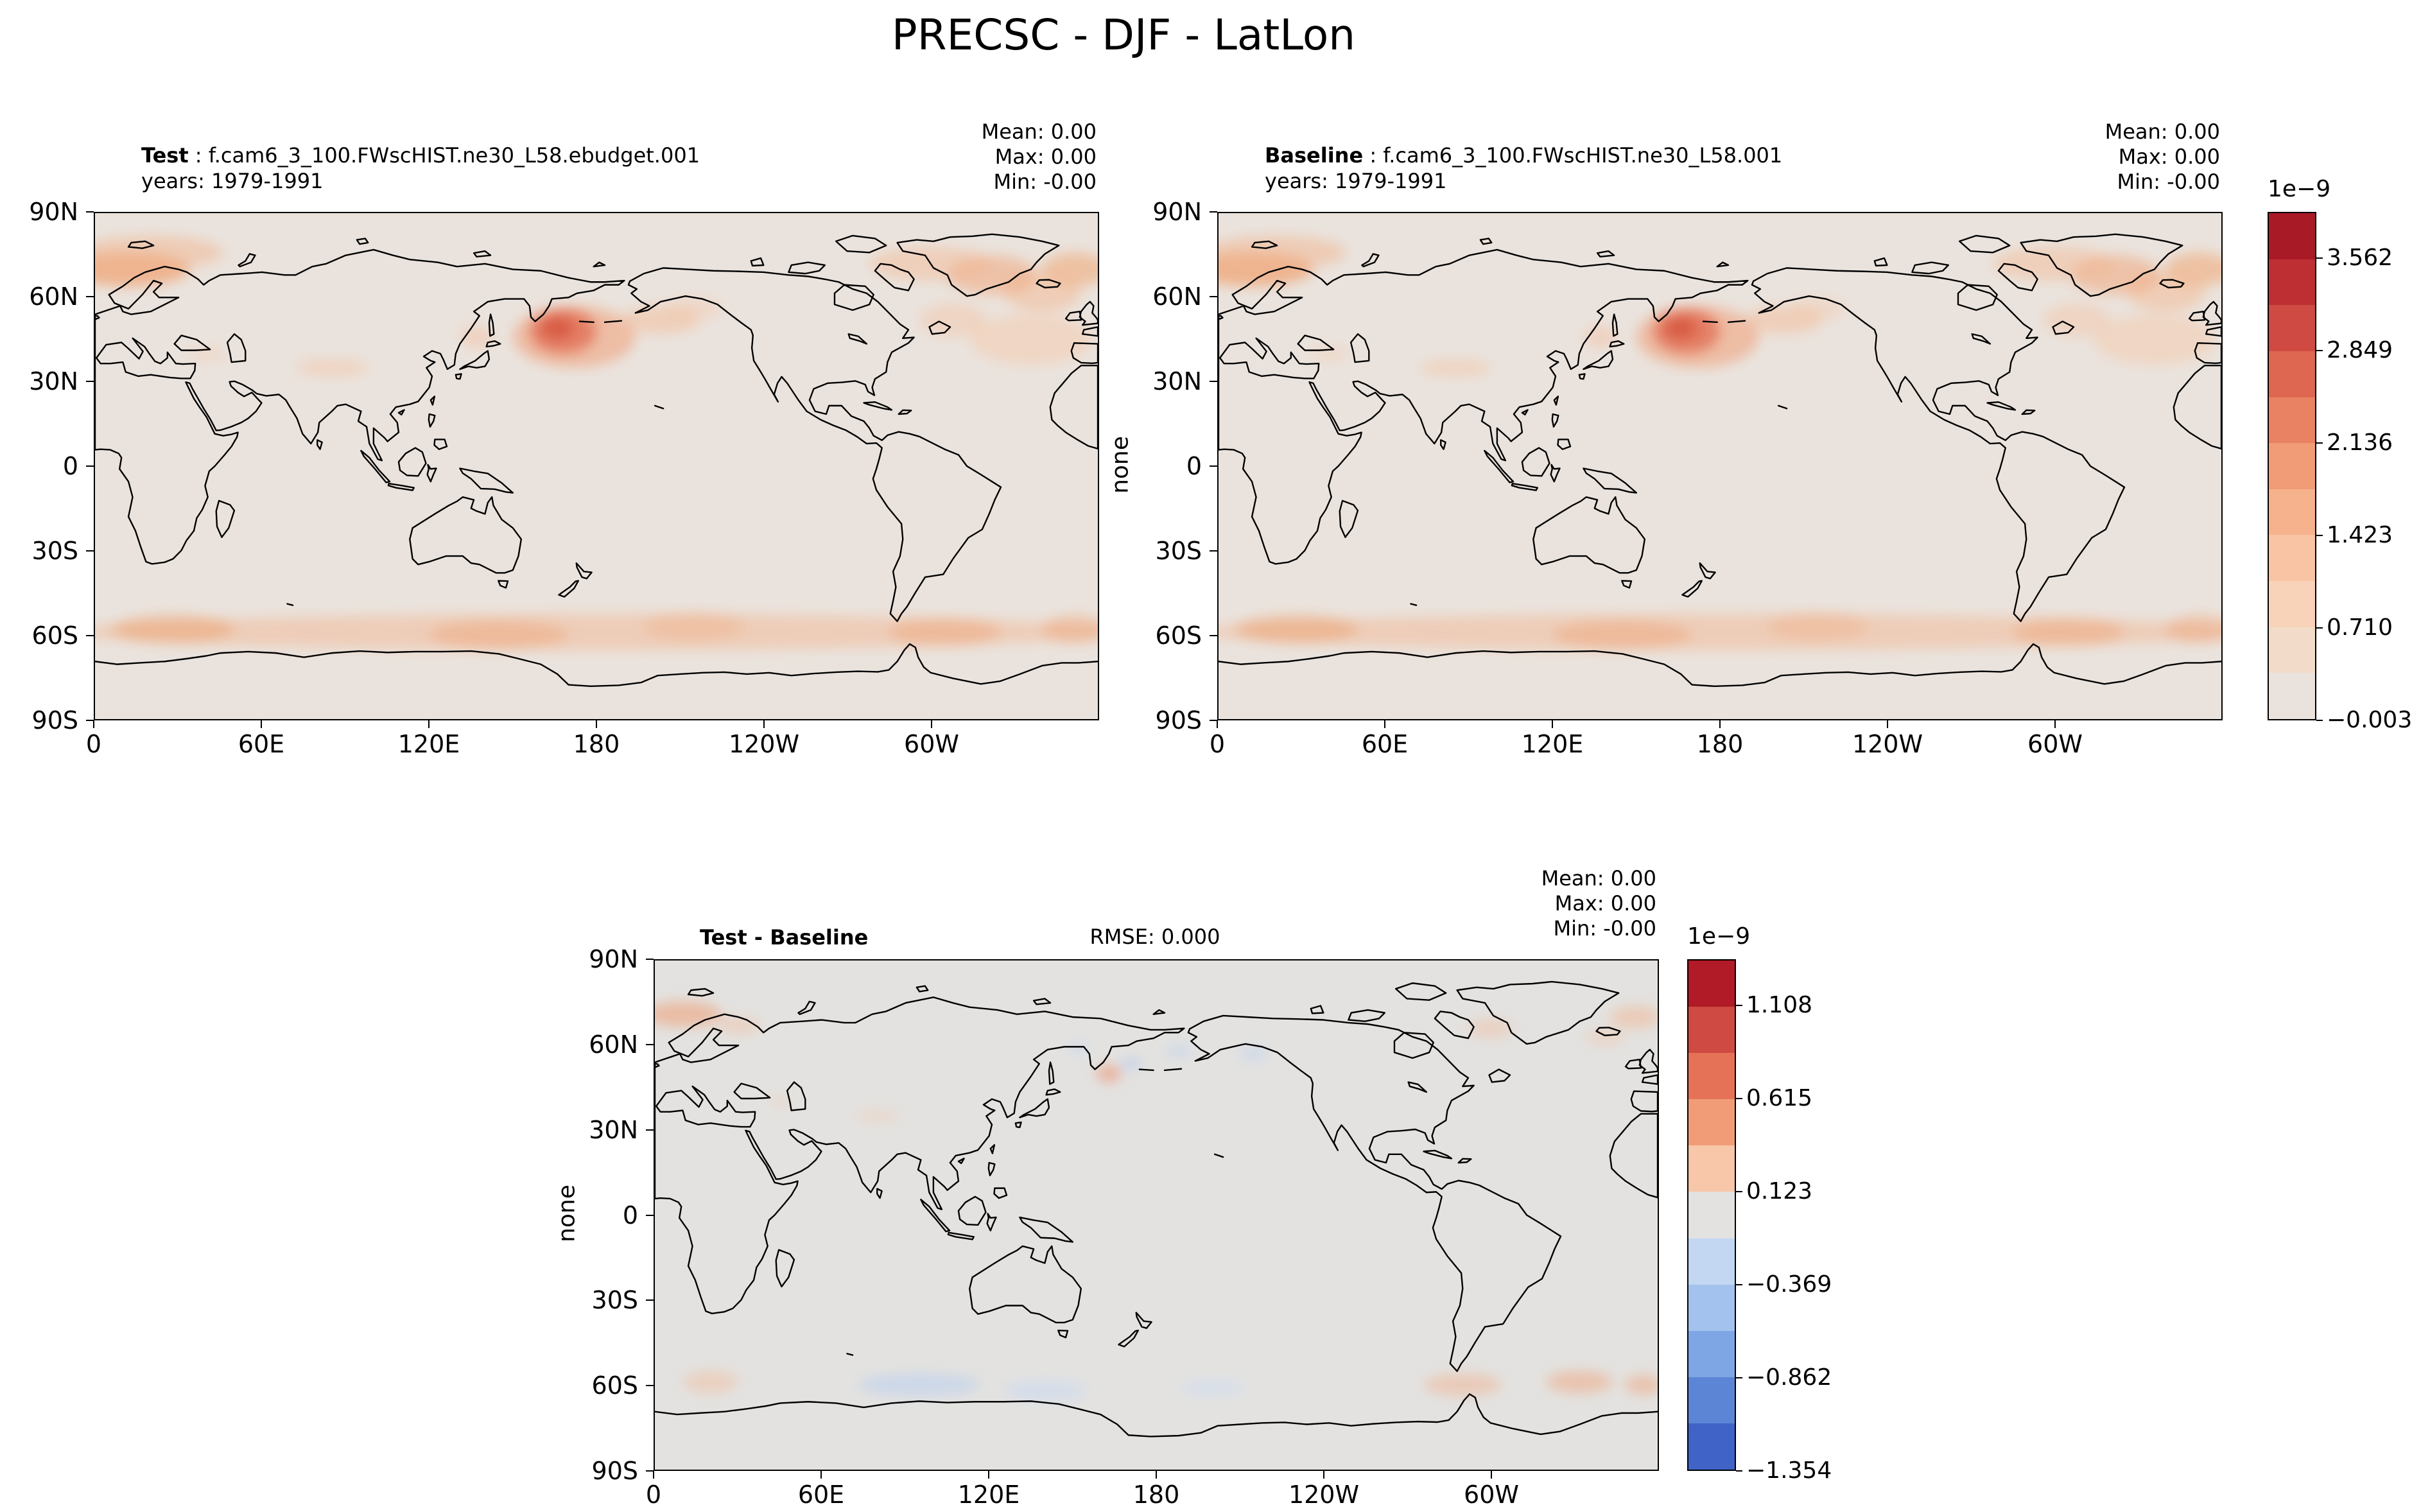  What do you see at coordinates (596, 466) in the screenshot?
I see `test-map` at bounding box center [596, 466].